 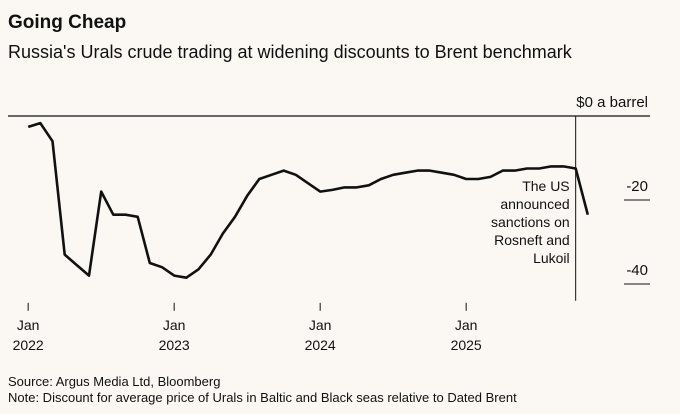 I want to click on y-tick-label: -20, so click(x=637, y=186).